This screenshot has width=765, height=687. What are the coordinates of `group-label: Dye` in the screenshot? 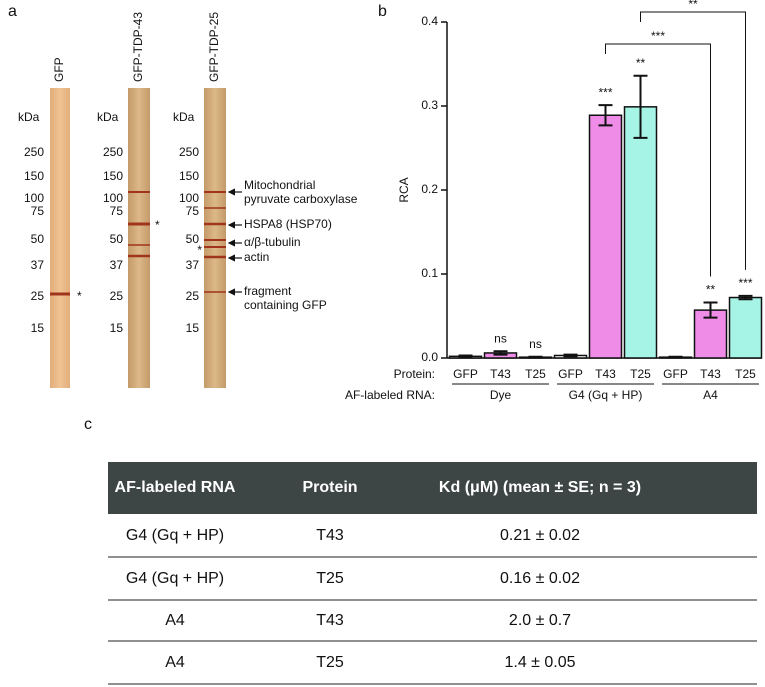 It's located at (501, 395).